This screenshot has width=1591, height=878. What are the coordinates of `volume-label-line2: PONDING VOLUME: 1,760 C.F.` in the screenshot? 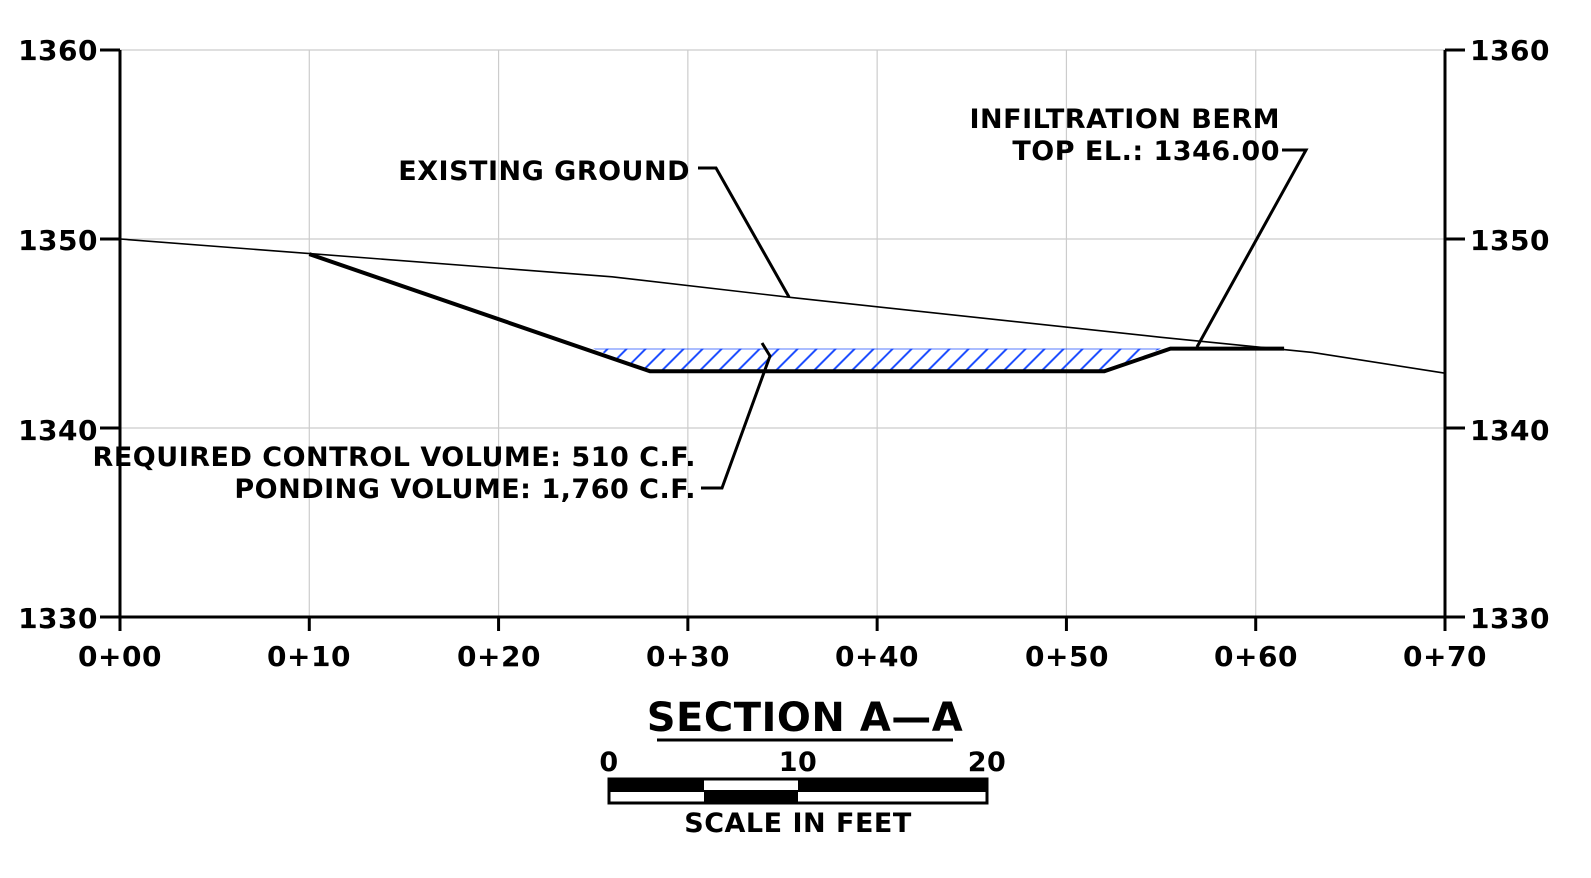 It's located at (465, 489).